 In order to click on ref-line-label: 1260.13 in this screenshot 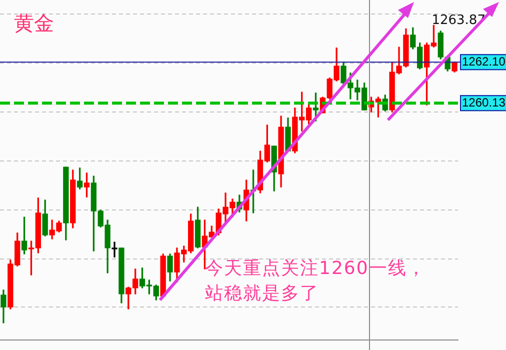, I will do `click(484, 102)`.